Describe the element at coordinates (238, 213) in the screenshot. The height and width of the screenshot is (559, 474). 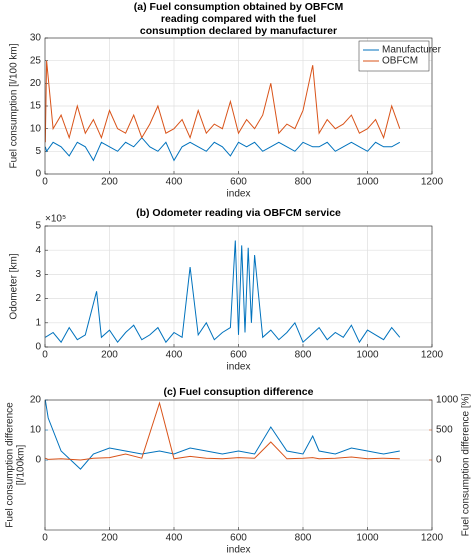
I see `chart-title: (b) Odometer reading via OBFCM service` at that location.